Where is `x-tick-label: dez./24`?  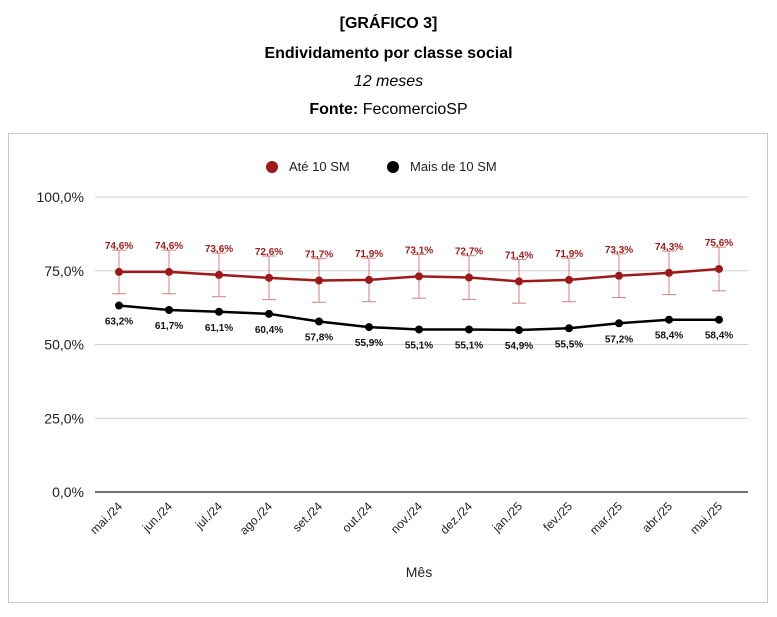 x-tick-label: dez./24 is located at coordinates (456, 518).